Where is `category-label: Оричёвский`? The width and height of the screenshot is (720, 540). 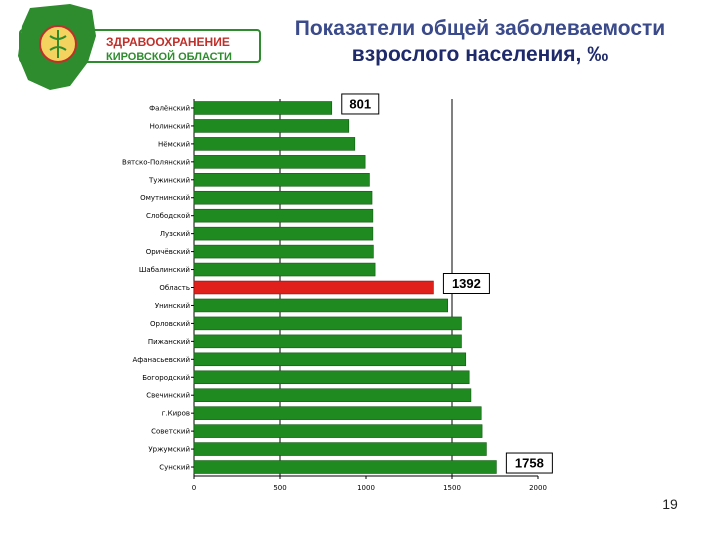
category-label: Оричёвский is located at coordinates (168, 252).